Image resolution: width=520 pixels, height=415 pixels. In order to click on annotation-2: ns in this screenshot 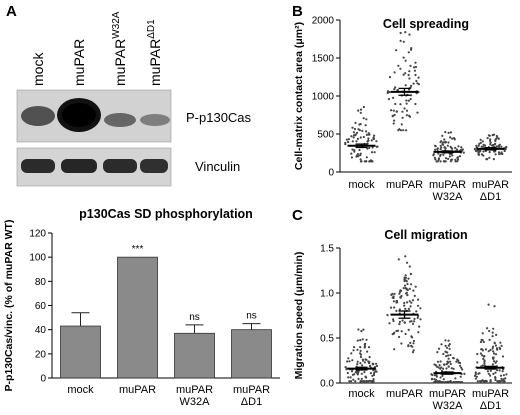, I will do `click(194, 317)`.